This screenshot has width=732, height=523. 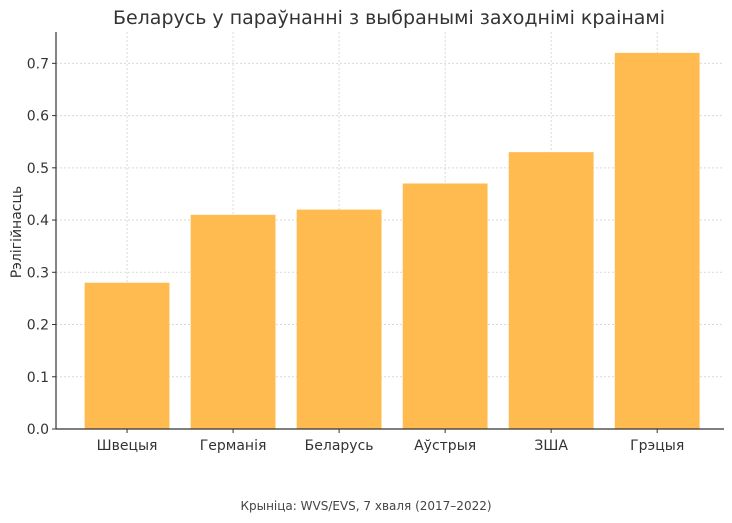 What do you see at coordinates (339, 446) in the screenshot?
I see `x-tick-label: Беларусь` at bounding box center [339, 446].